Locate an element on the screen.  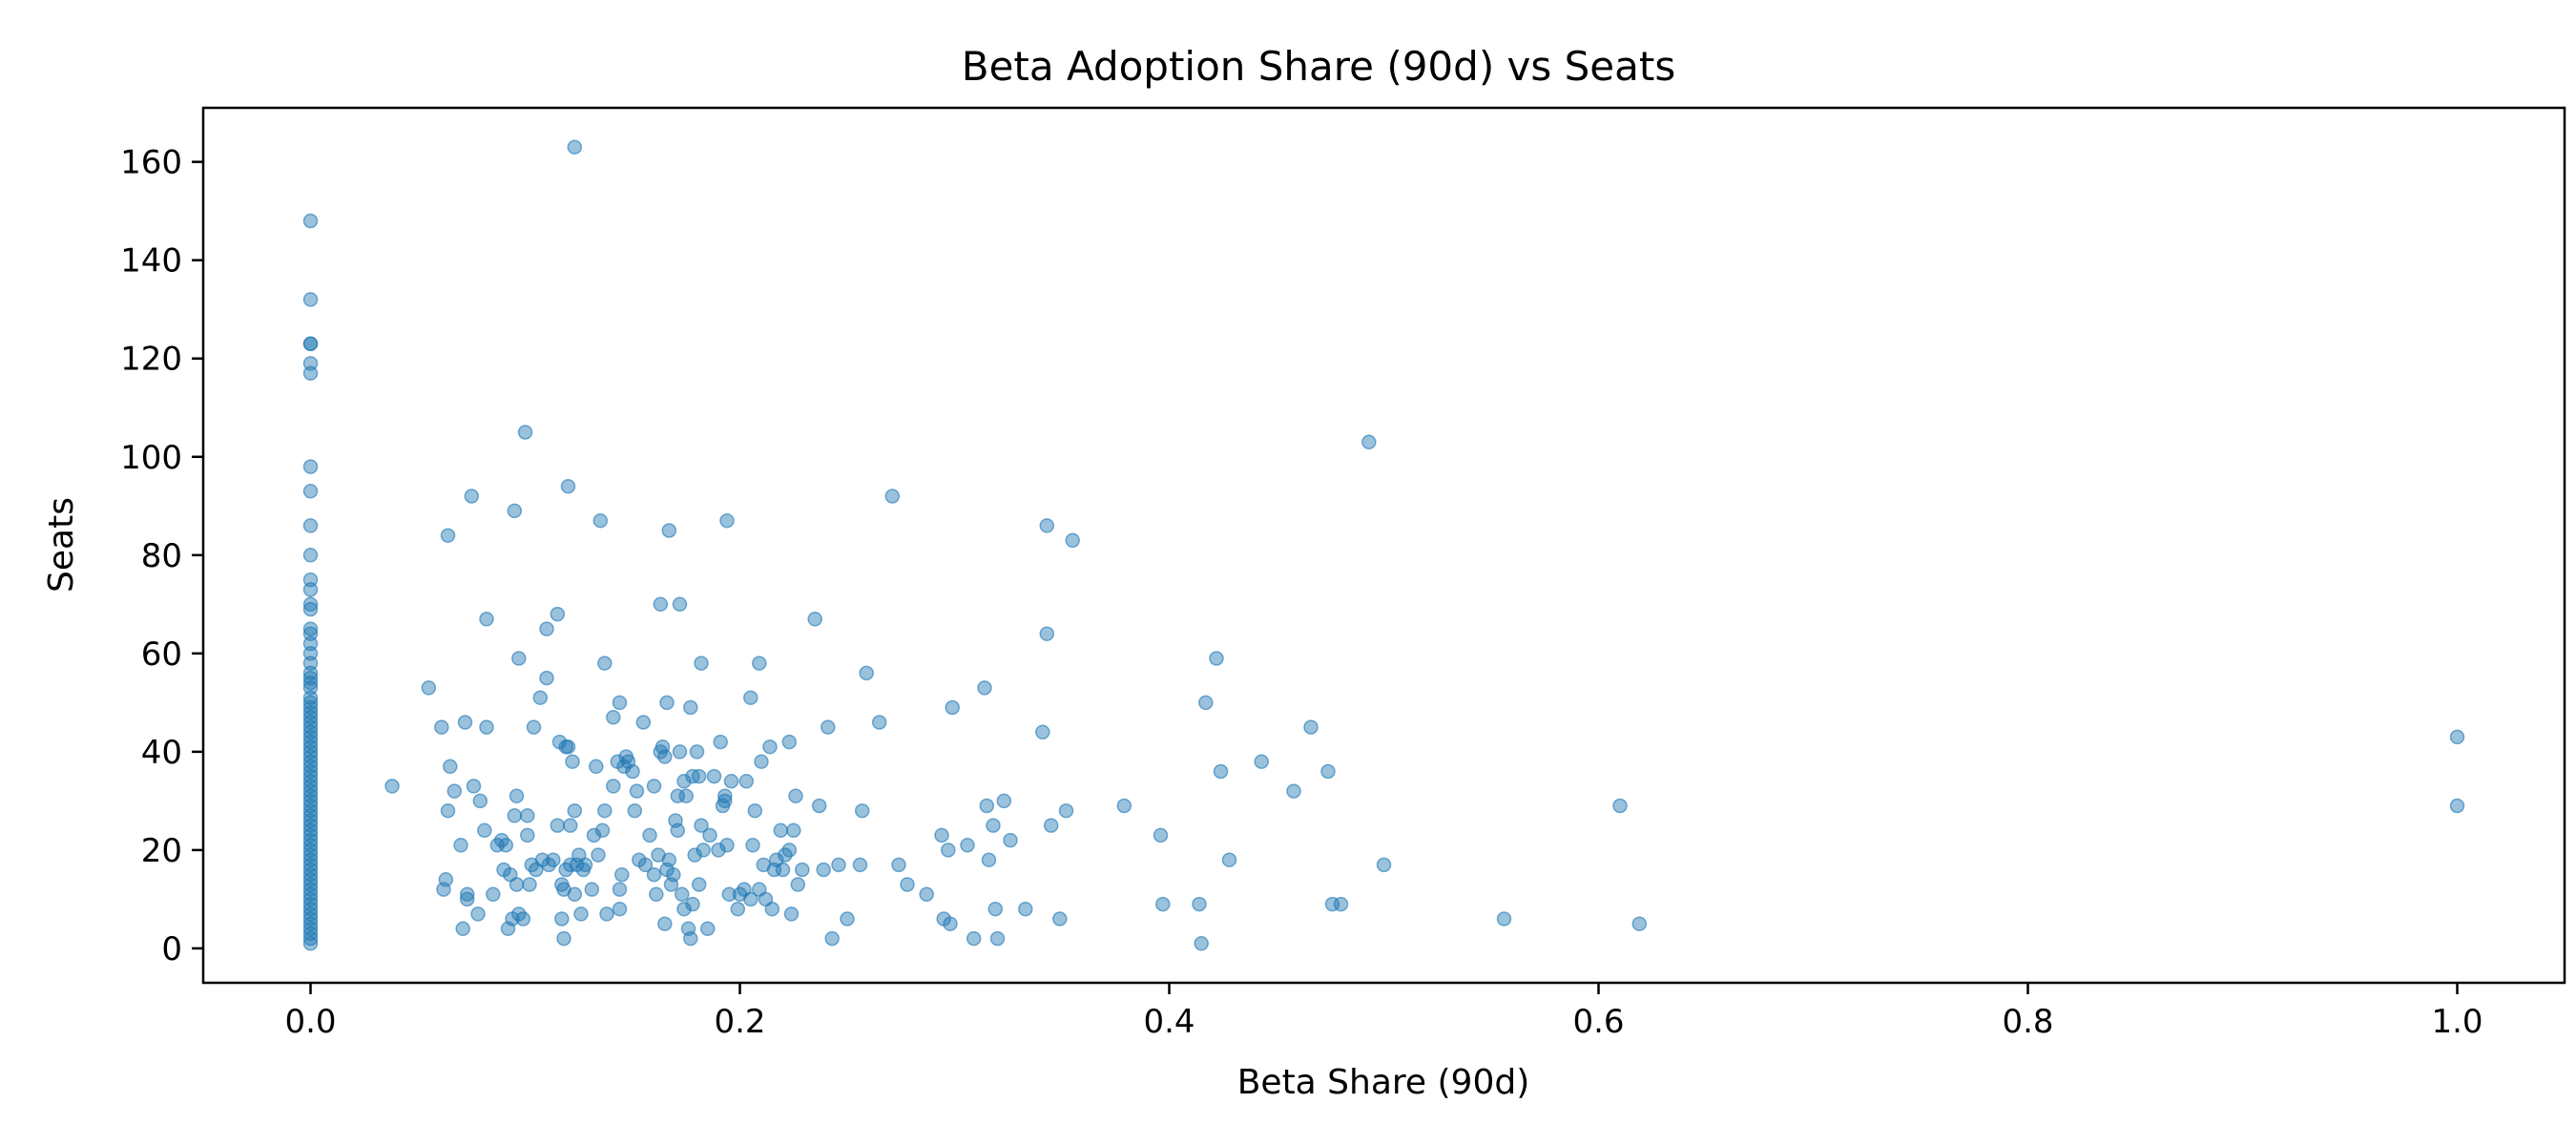
x-tick-label: 0.4 is located at coordinates (1169, 1022).